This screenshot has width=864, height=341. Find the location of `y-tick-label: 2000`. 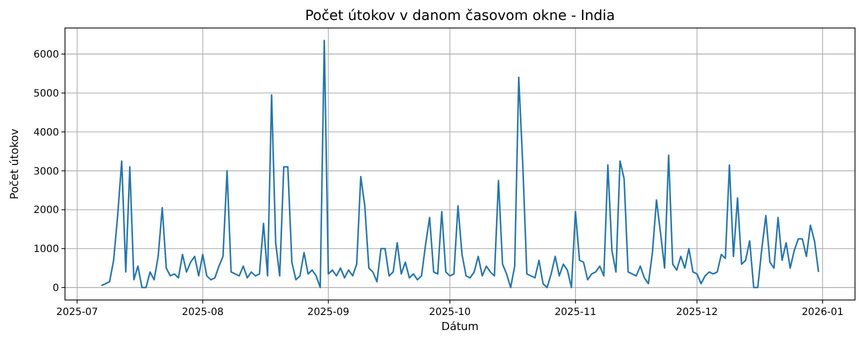

y-tick-label: 2000 is located at coordinates (46, 210).